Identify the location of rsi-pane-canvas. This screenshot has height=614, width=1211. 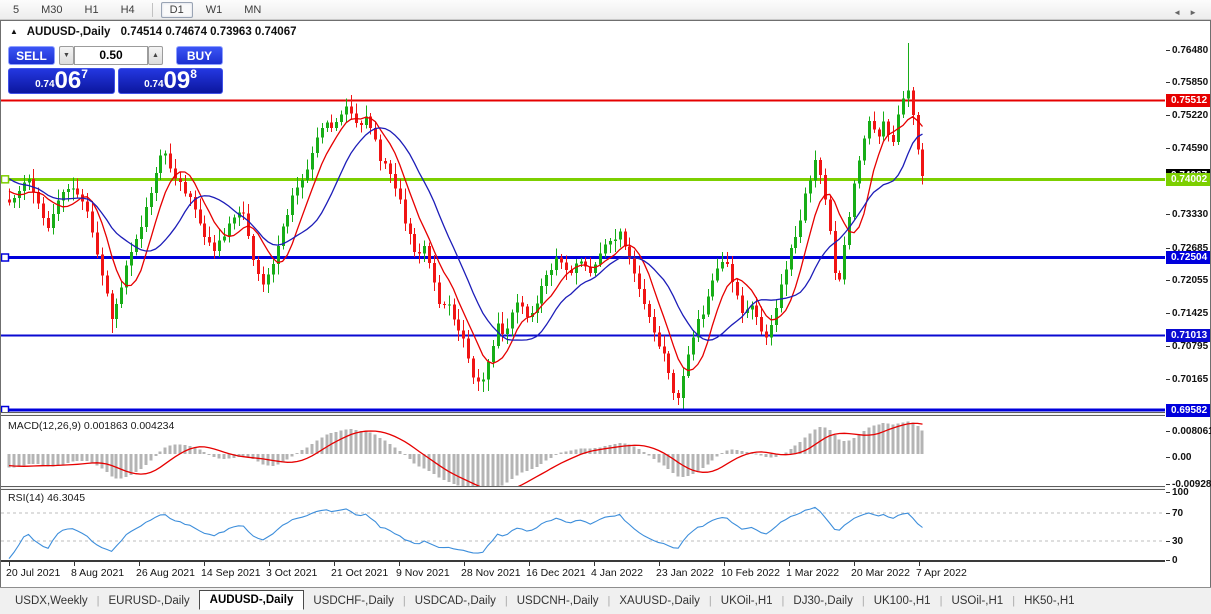
(583, 525).